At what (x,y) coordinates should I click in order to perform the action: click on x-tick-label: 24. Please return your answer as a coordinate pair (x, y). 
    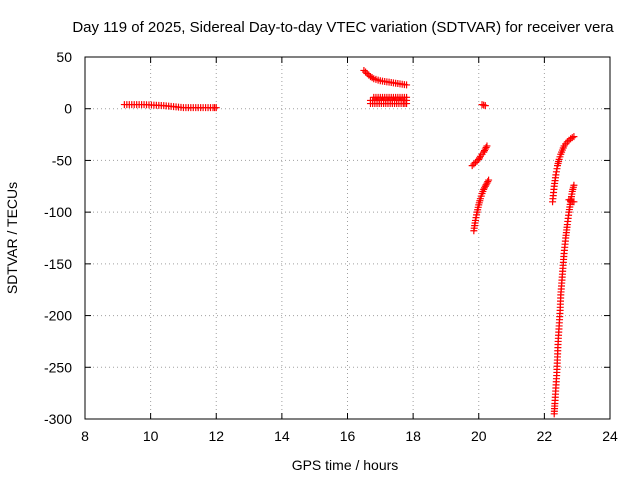
    Looking at the image, I should click on (610, 436).